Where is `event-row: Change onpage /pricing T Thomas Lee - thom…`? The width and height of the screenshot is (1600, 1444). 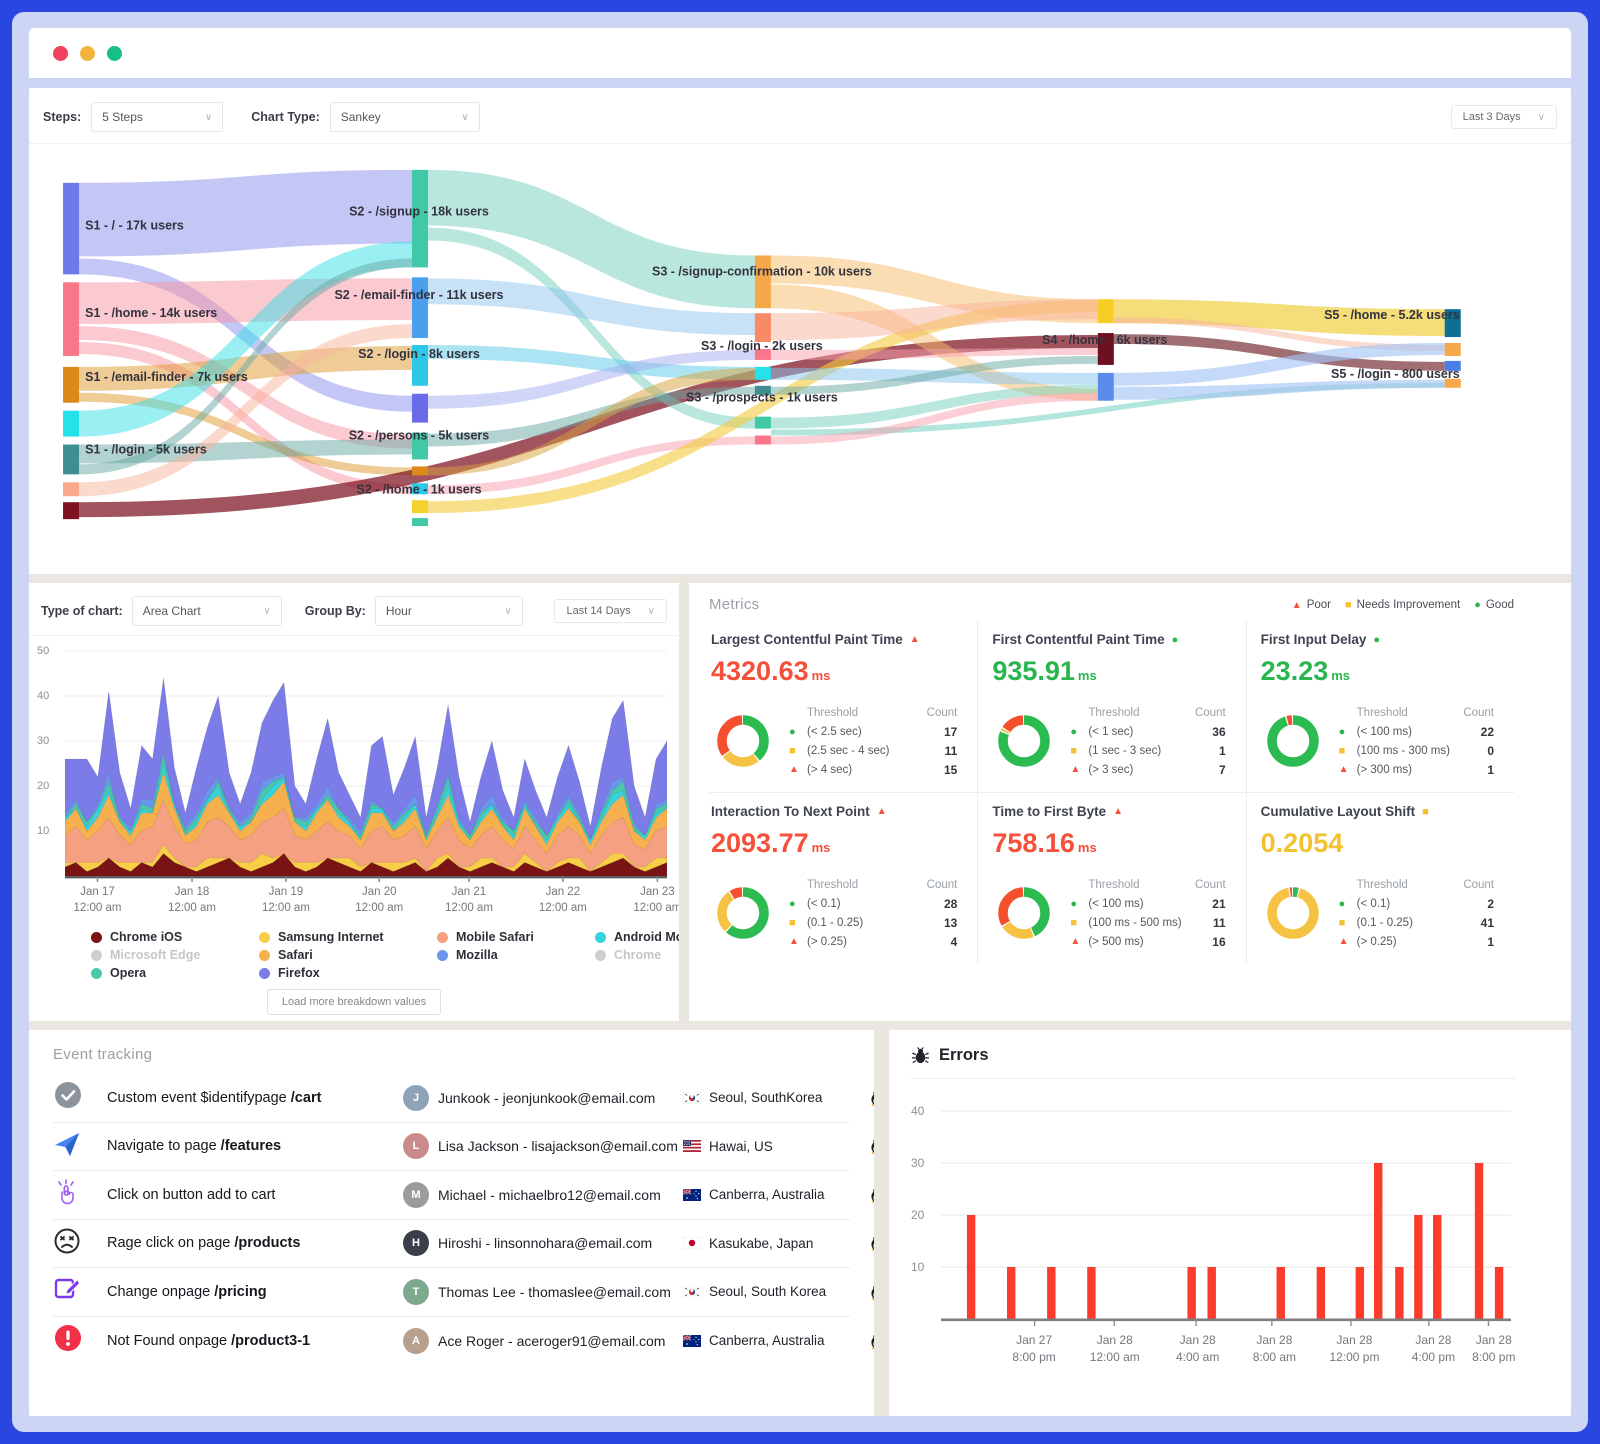 event-row: Change onpage /pricing T Thomas Lee - thom… is located at coordinates (463, 1292).